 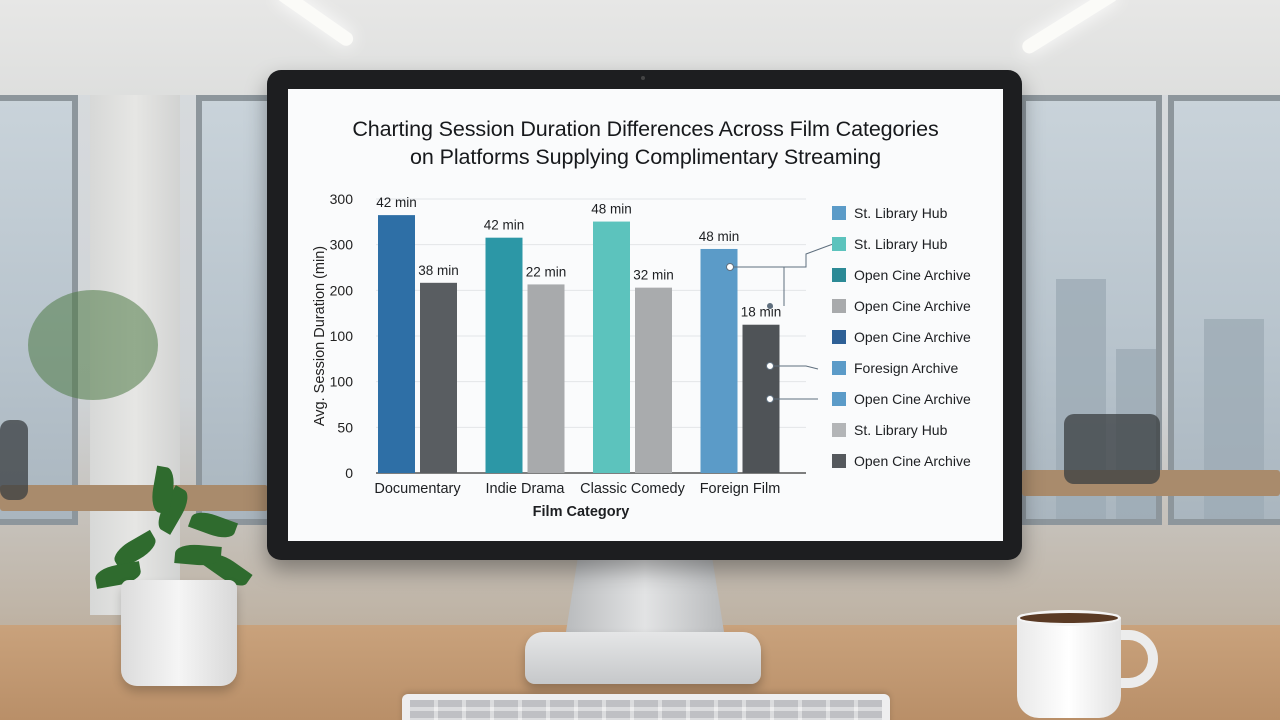 I want to click on x-tick-label: Foreign Film, so click(x=740, y=489).